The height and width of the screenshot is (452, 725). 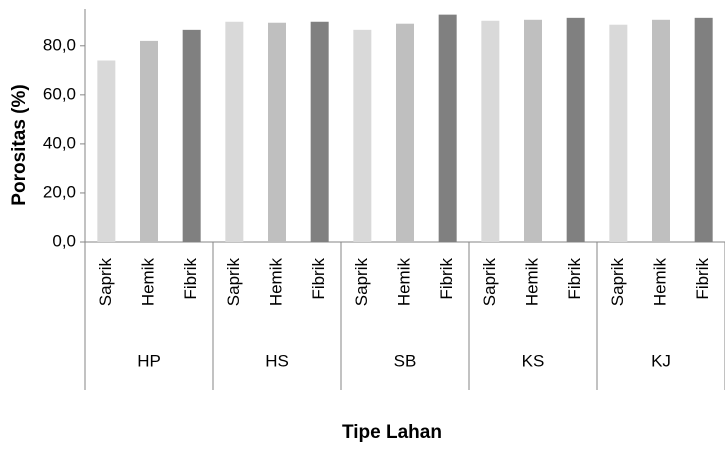 What do you see at coordinates (149, 360) in the screenshot?
I see `group-label: HP` at bounding box center [149, 360].